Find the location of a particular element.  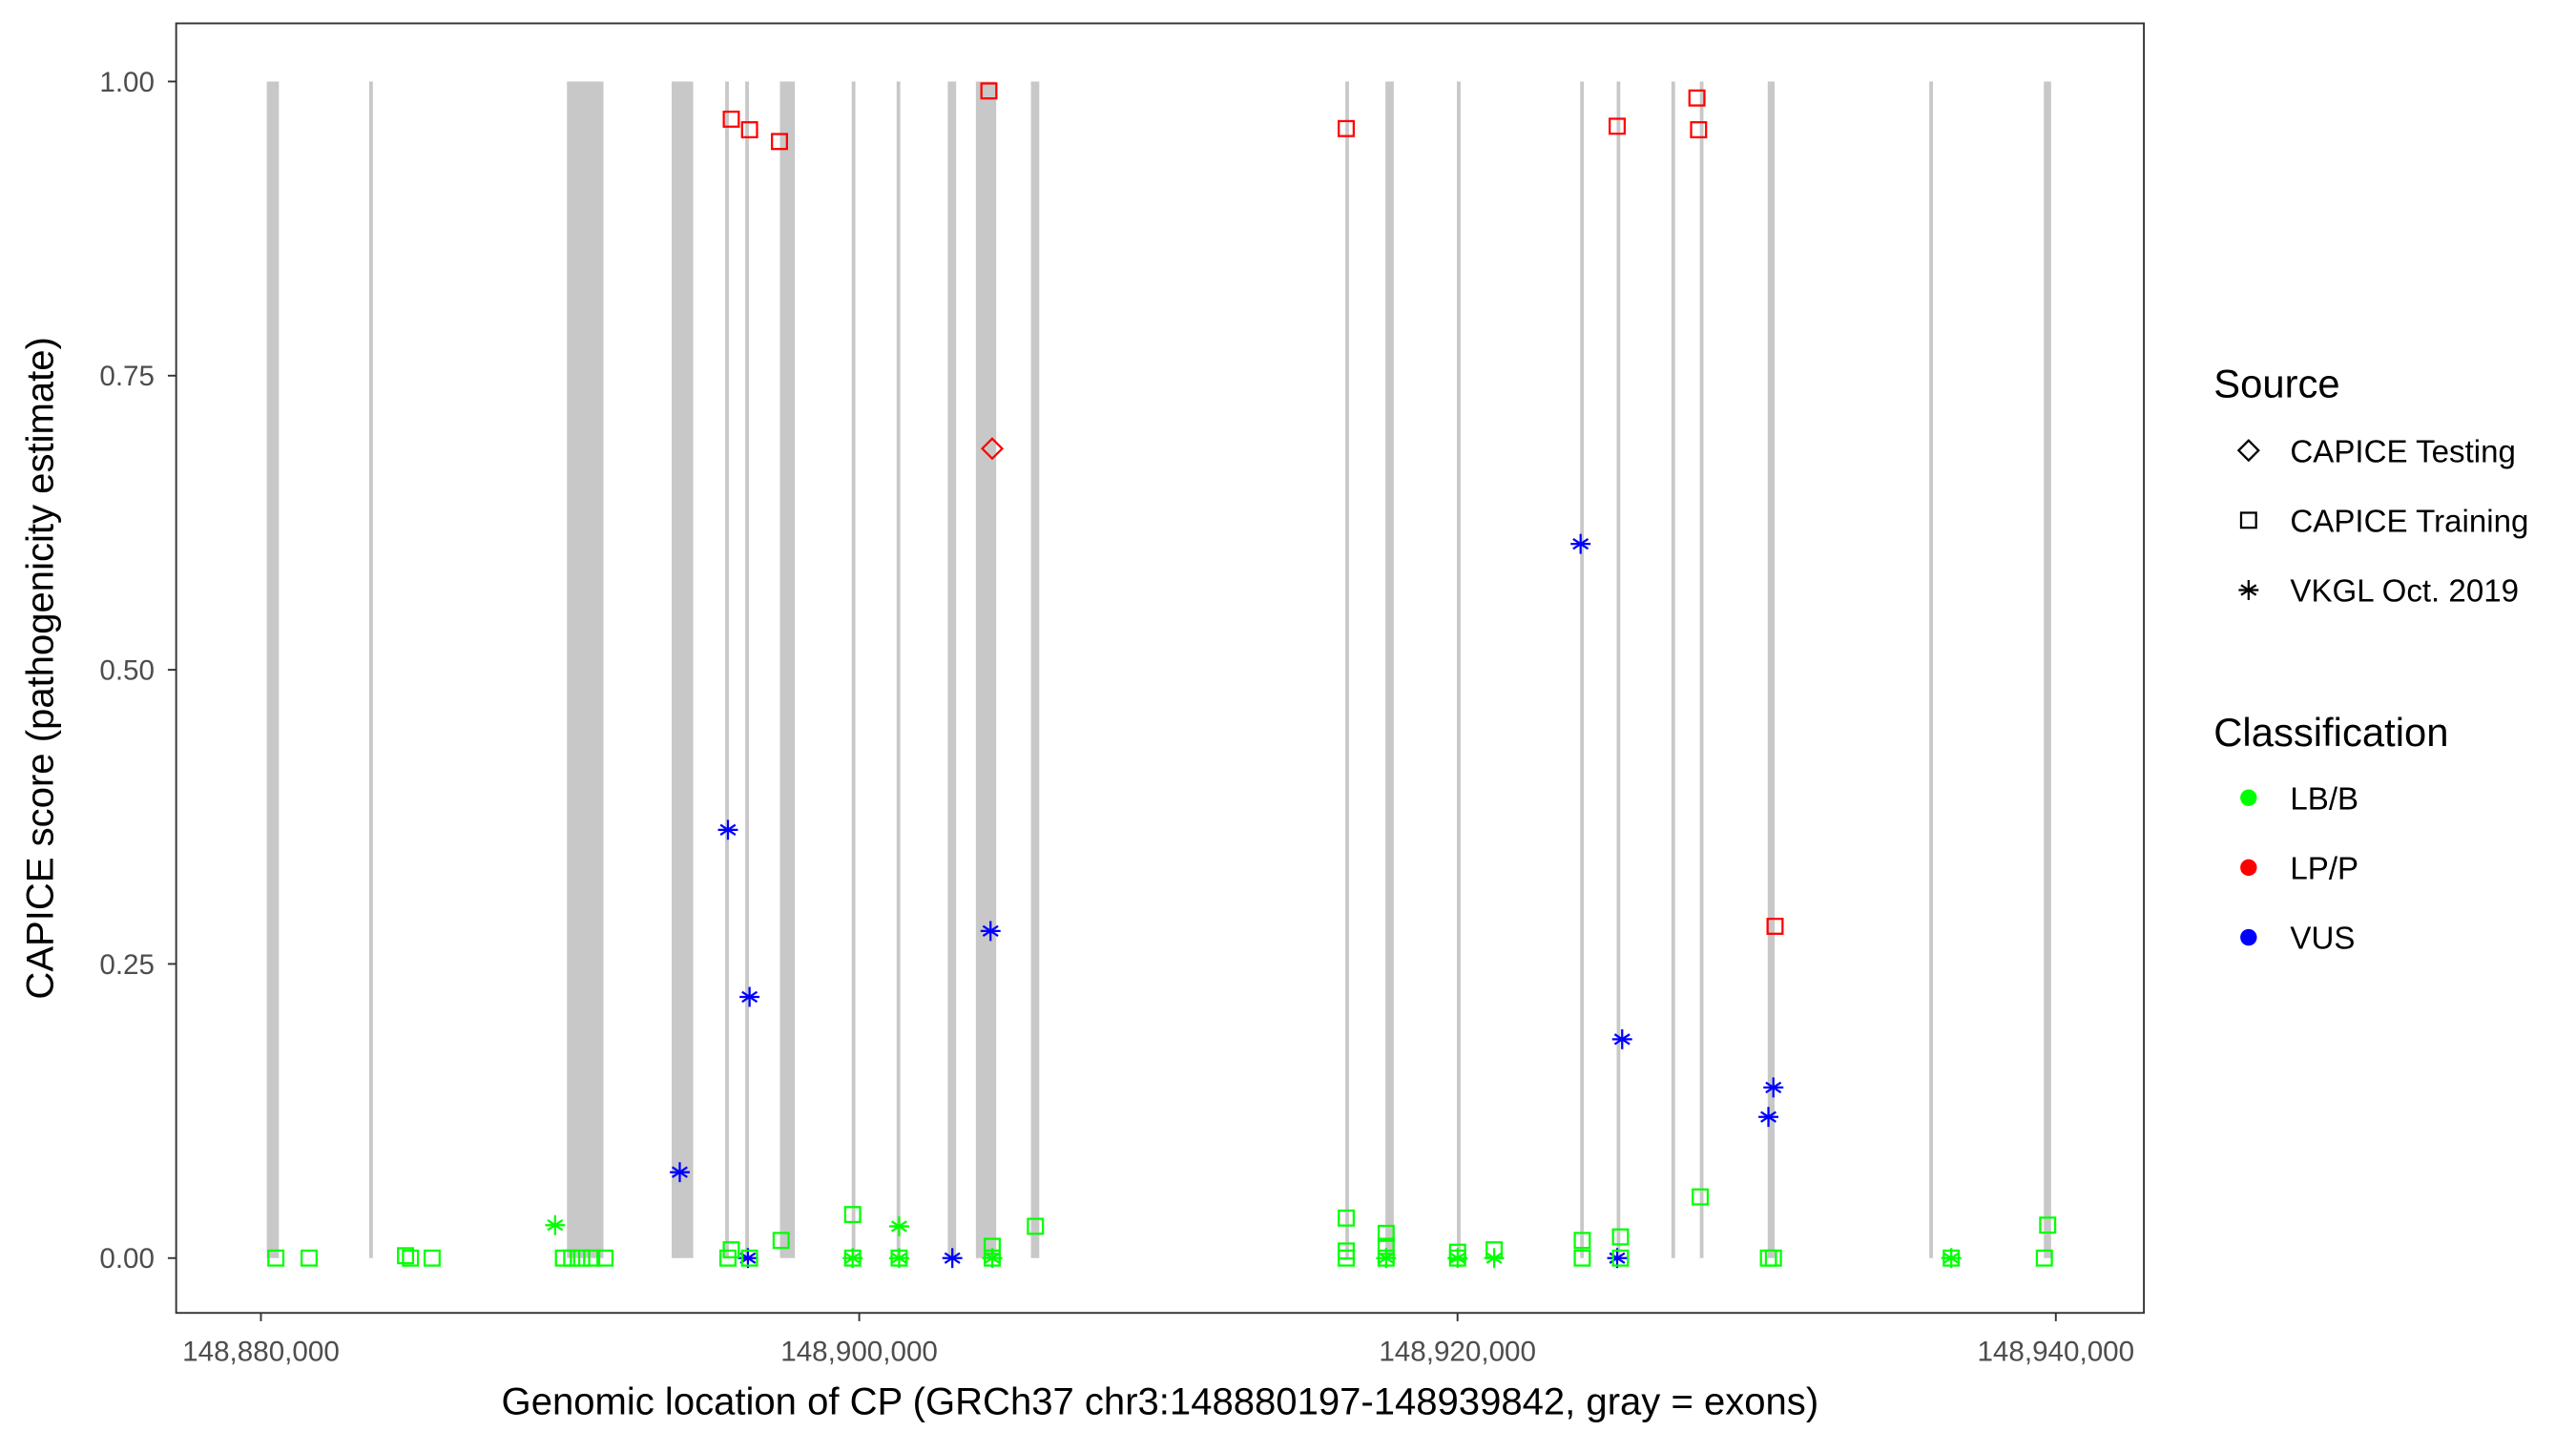

y-tick-label: 0.75 is located at coordinates (127, 376).